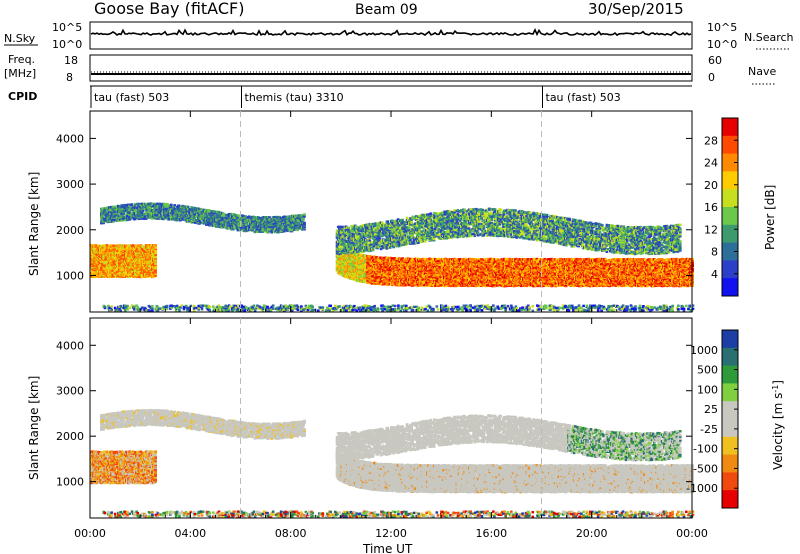 The width and height of the screenshot is (800, 554). Describe the element at coordinates (71, 60) in the screenshot. I see `frequency-left-tick-top: 18` at that location.